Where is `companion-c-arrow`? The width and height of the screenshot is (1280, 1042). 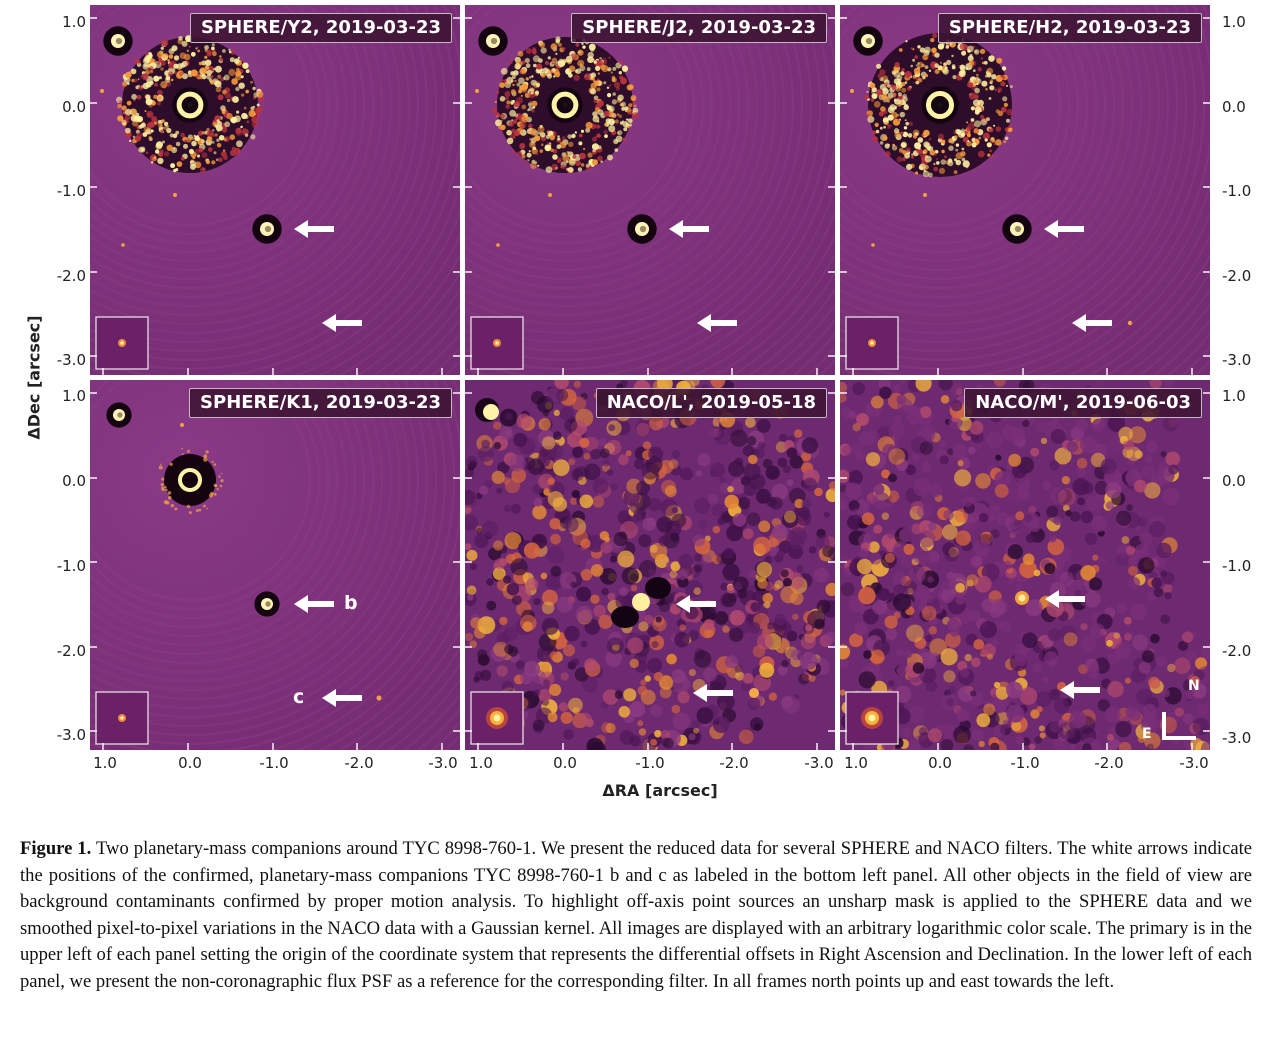 companion-c-arrow is located at coordinates (342, 323).